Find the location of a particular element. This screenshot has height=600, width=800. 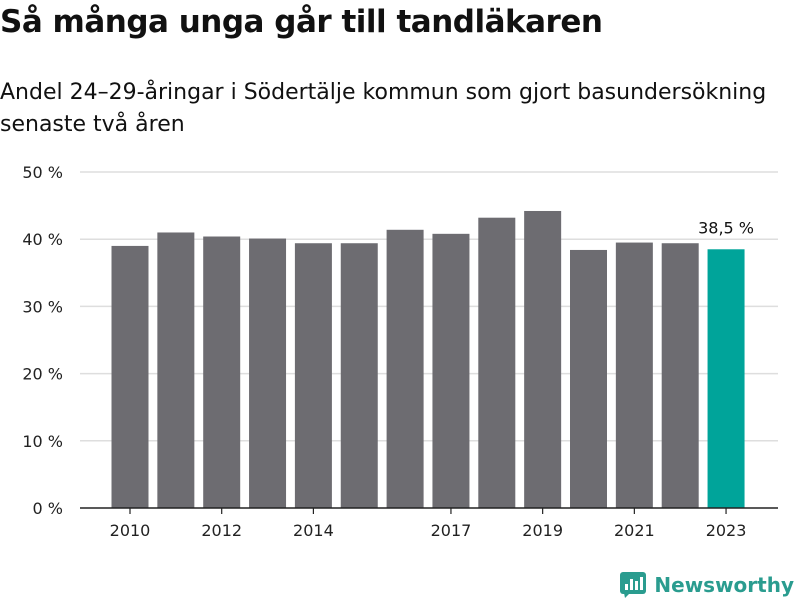

x-axis-ticks: 2010 2012 2014 2017 2019 2021 2023 is located at coordinates (428, 524).